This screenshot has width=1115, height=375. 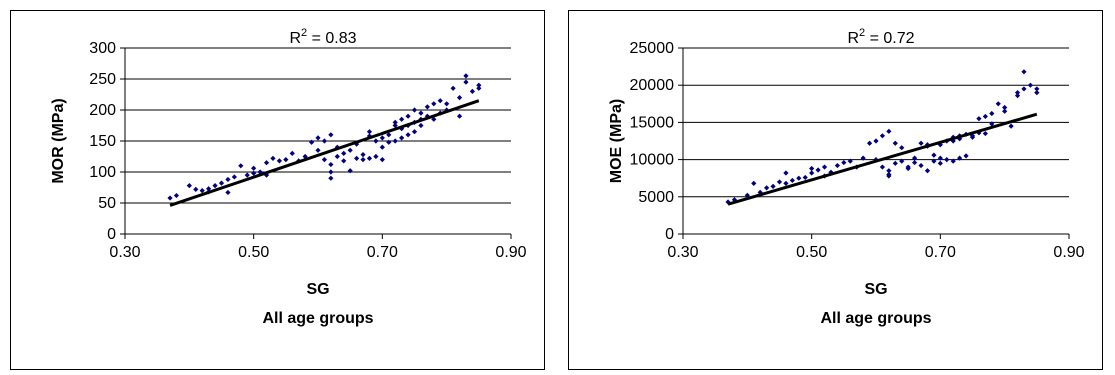 I want to click on x-tick-label: 0.70, so click(x=382, y=252).